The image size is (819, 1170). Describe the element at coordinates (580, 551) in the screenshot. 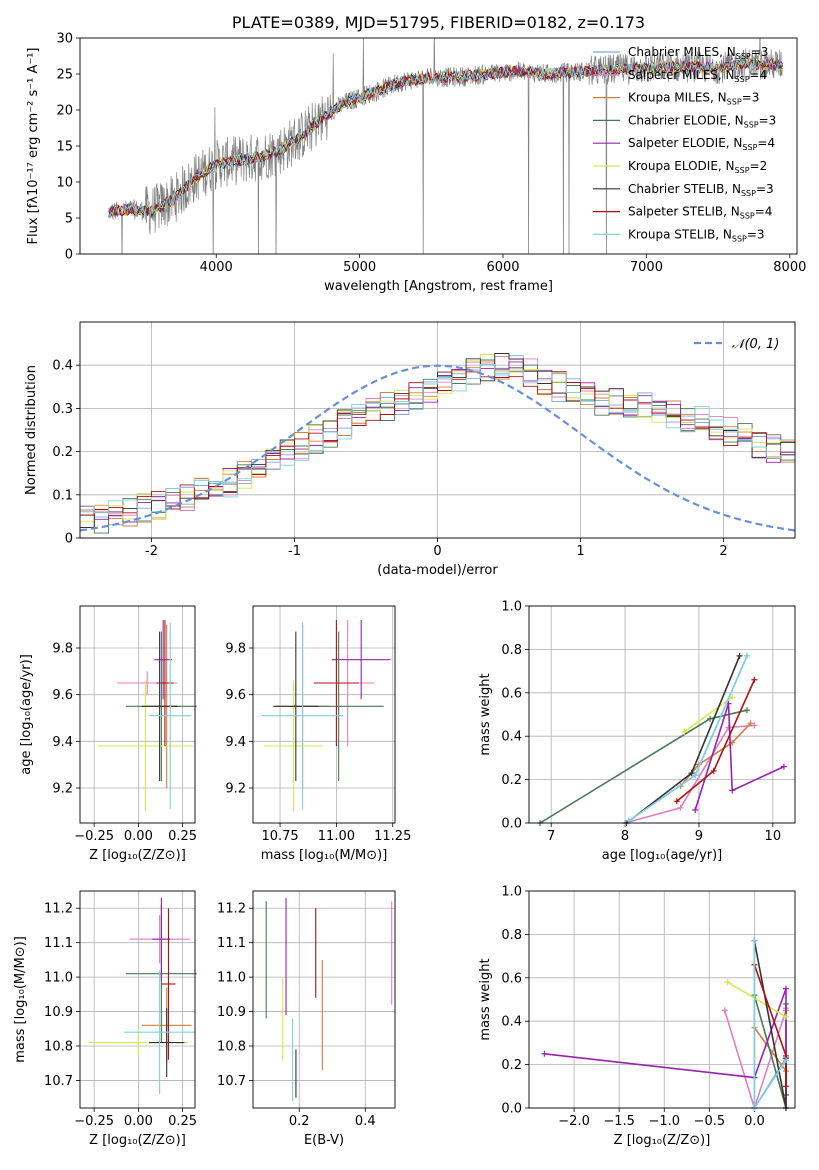

I see `x-tick-label: 1` at that location.